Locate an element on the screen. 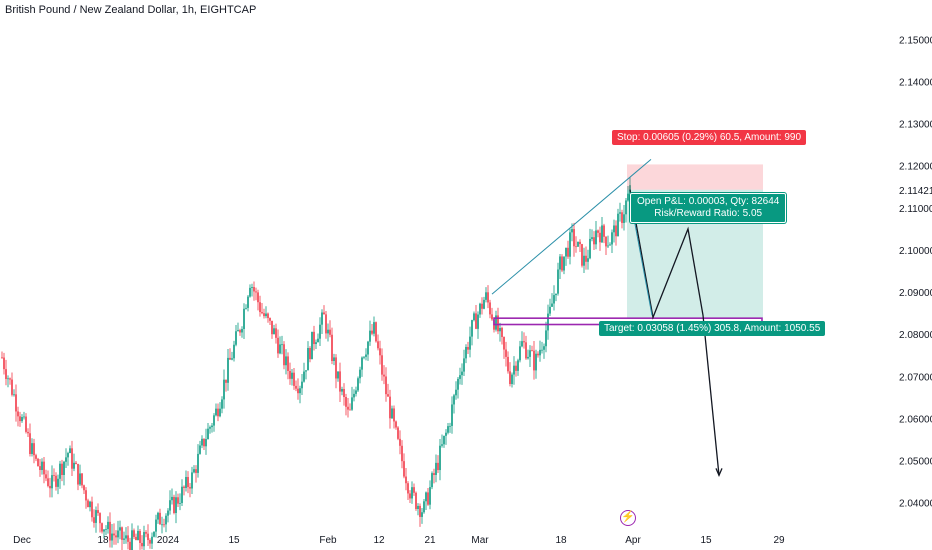 This screenshot has height=550, width=932. y-tick-label: 2.08000 is located at coordinates (915, 335).